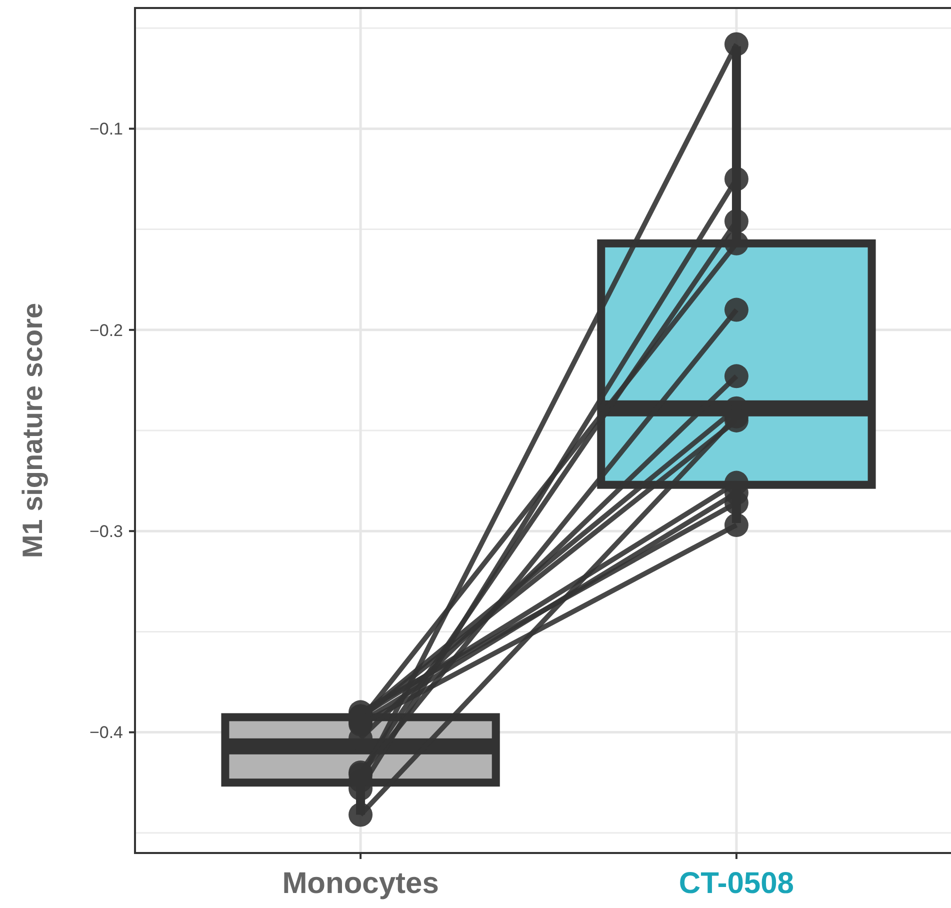 The height and width of the screenshot is (908, 951). What do you see at coordinates (736, 883) in the screenshot?
I see `x-tick-label: CT-0508` at bounding box center [736, 883].